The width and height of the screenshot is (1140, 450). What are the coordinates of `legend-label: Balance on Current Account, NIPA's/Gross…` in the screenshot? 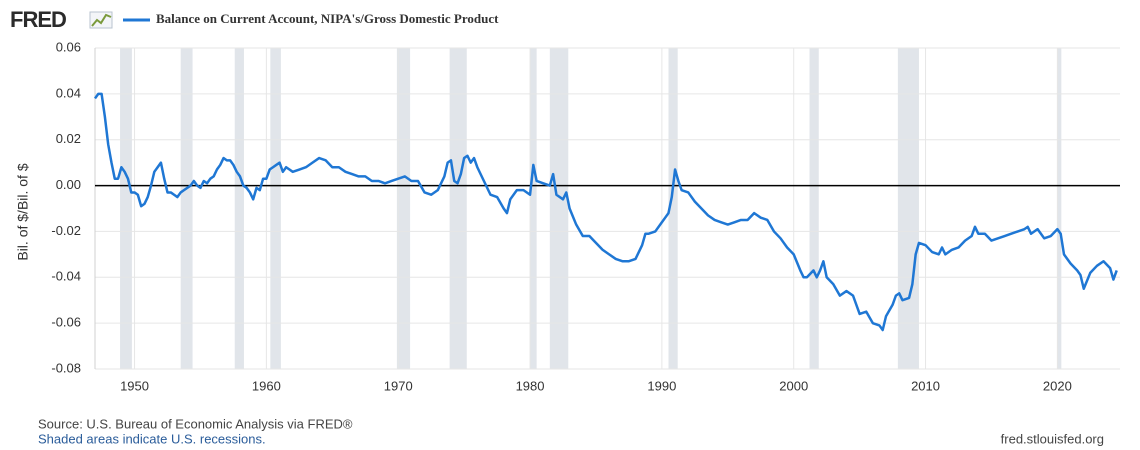 It's located at (327, 18).